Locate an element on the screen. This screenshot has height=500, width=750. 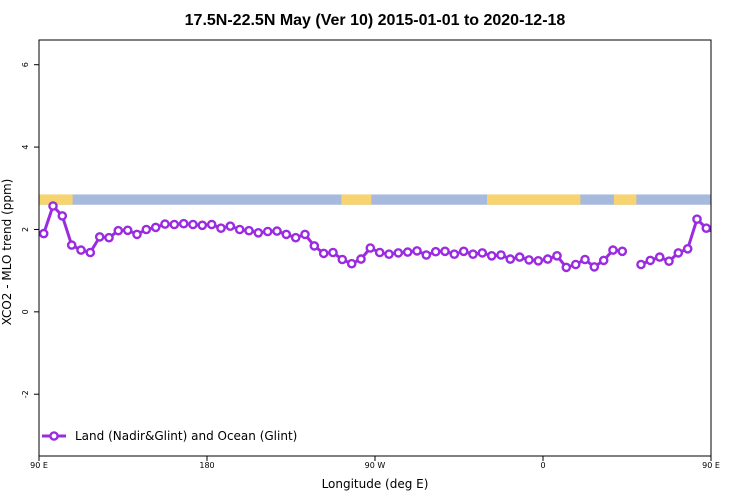
legend-entry: Land (Nadir&Glint) and Ocean (Glint) is located at coordinates (186, 436).